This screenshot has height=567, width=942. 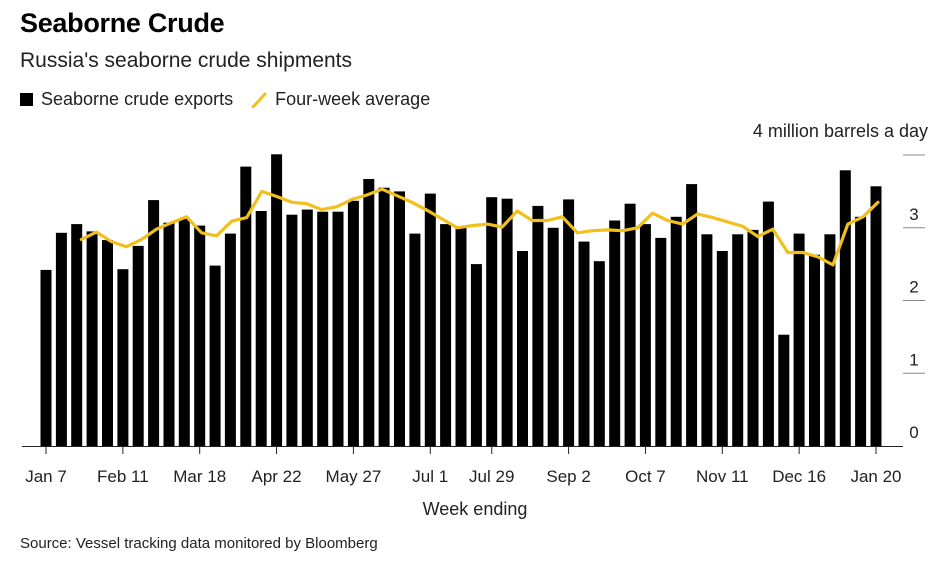 What do you see at coordinates (799, 476) in the screenshot?
I see `x-tick-label: Dec 16` at bounding box center [799, 476].